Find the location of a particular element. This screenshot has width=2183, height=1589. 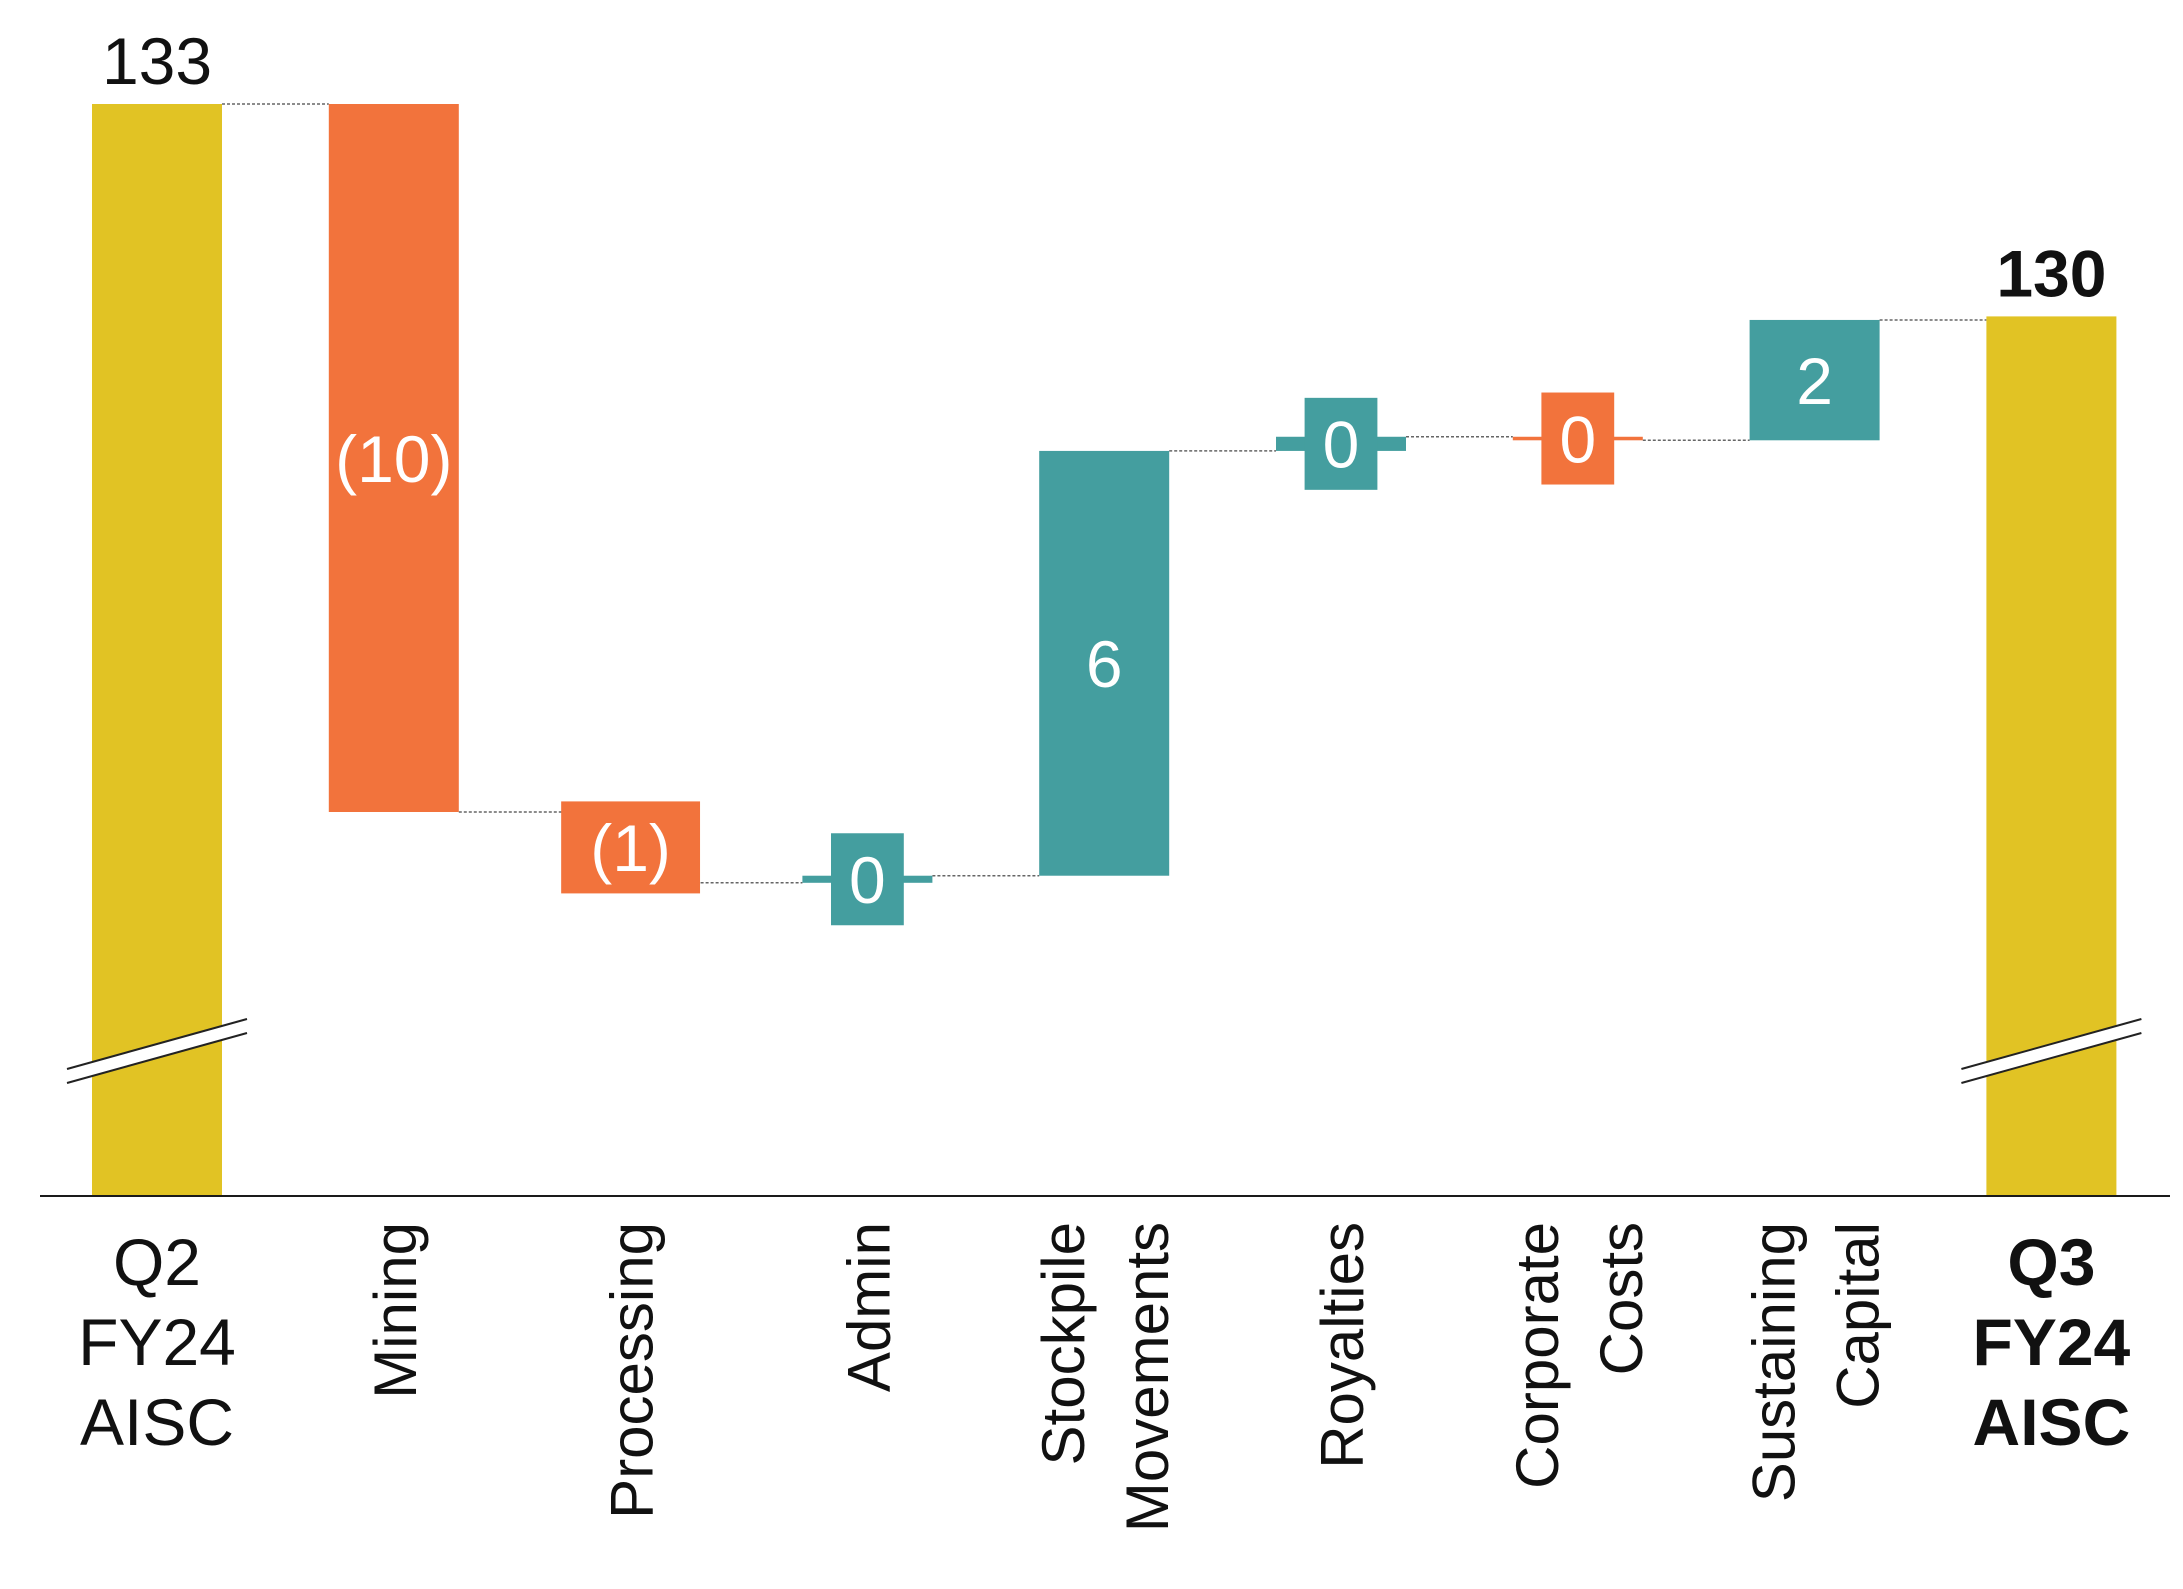

bar-sustaining-capital is located at coordinates (1814, 380).